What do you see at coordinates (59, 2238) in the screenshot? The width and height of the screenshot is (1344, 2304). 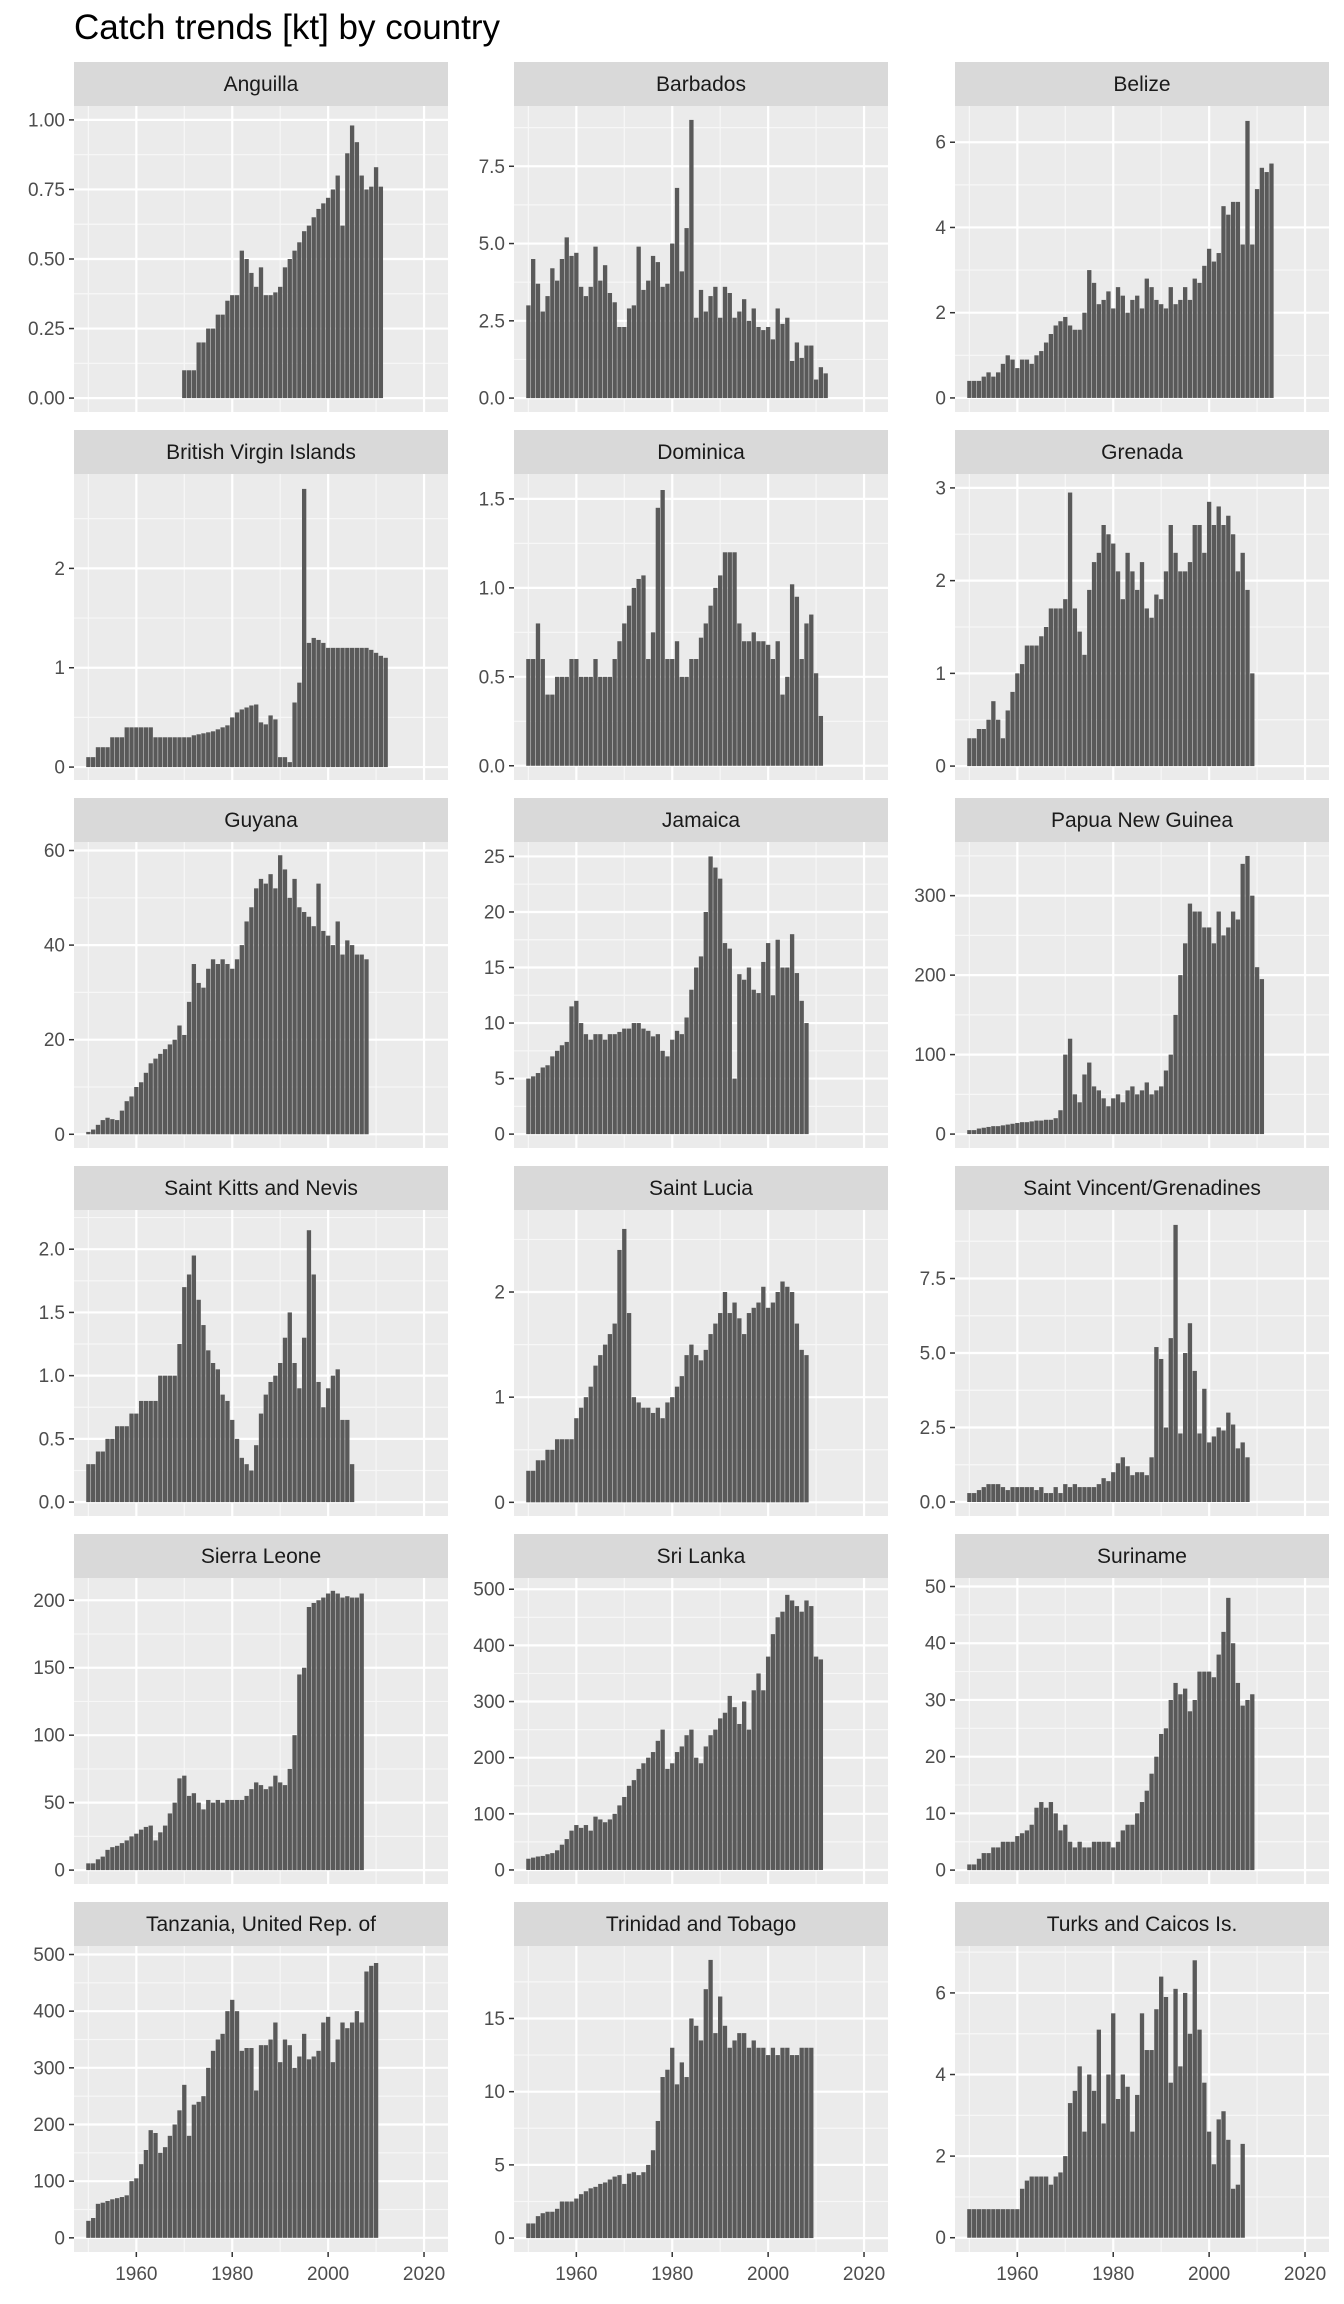 I see `y-tick-label: 0` at bounding box center [59, 2238].